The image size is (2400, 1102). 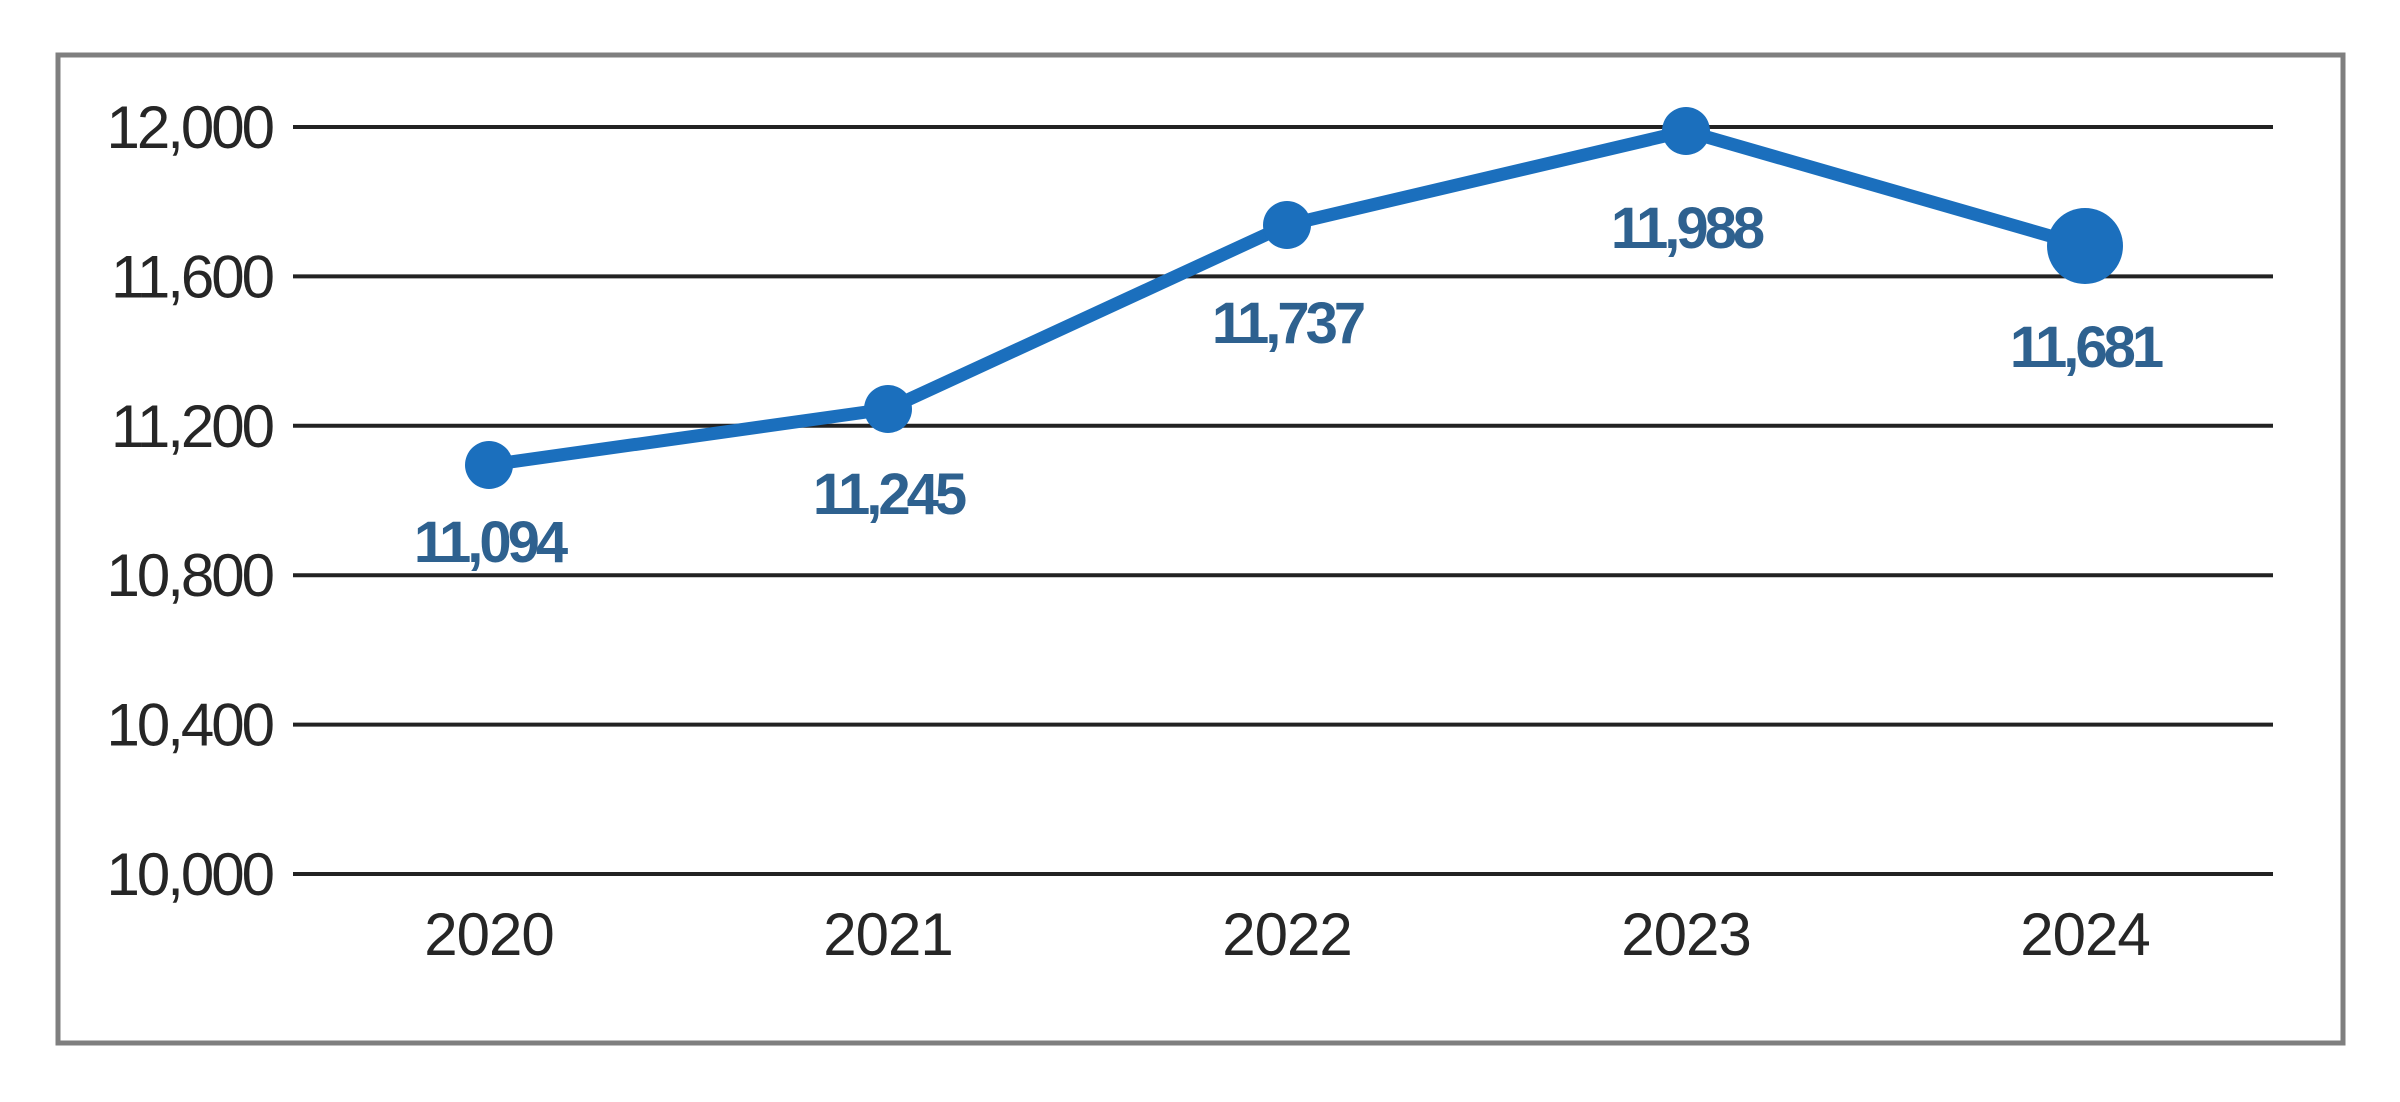 I want to click on data-point-label: 11,245, so click(x=889, y=494).